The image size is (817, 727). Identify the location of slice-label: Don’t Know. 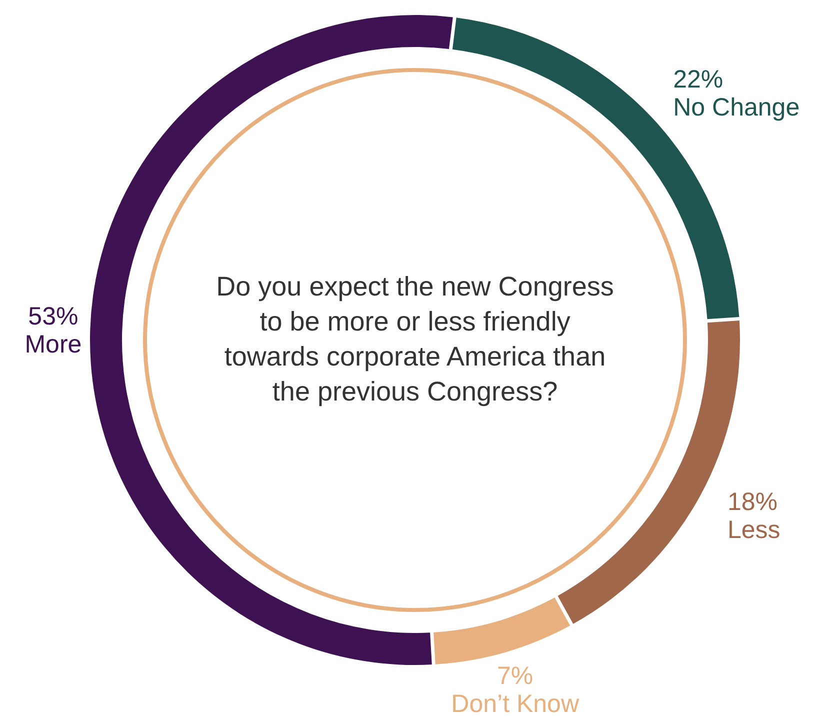
(515, 704).